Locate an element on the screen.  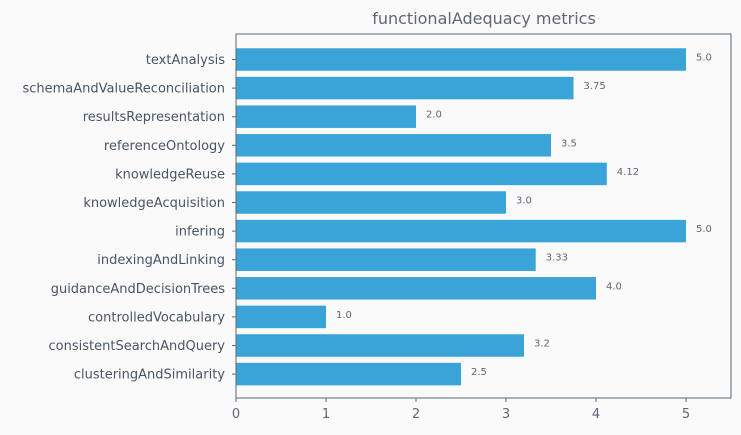
y-tick-label: guidanceAndDecisionTrees is located at coordinates (138, 289).